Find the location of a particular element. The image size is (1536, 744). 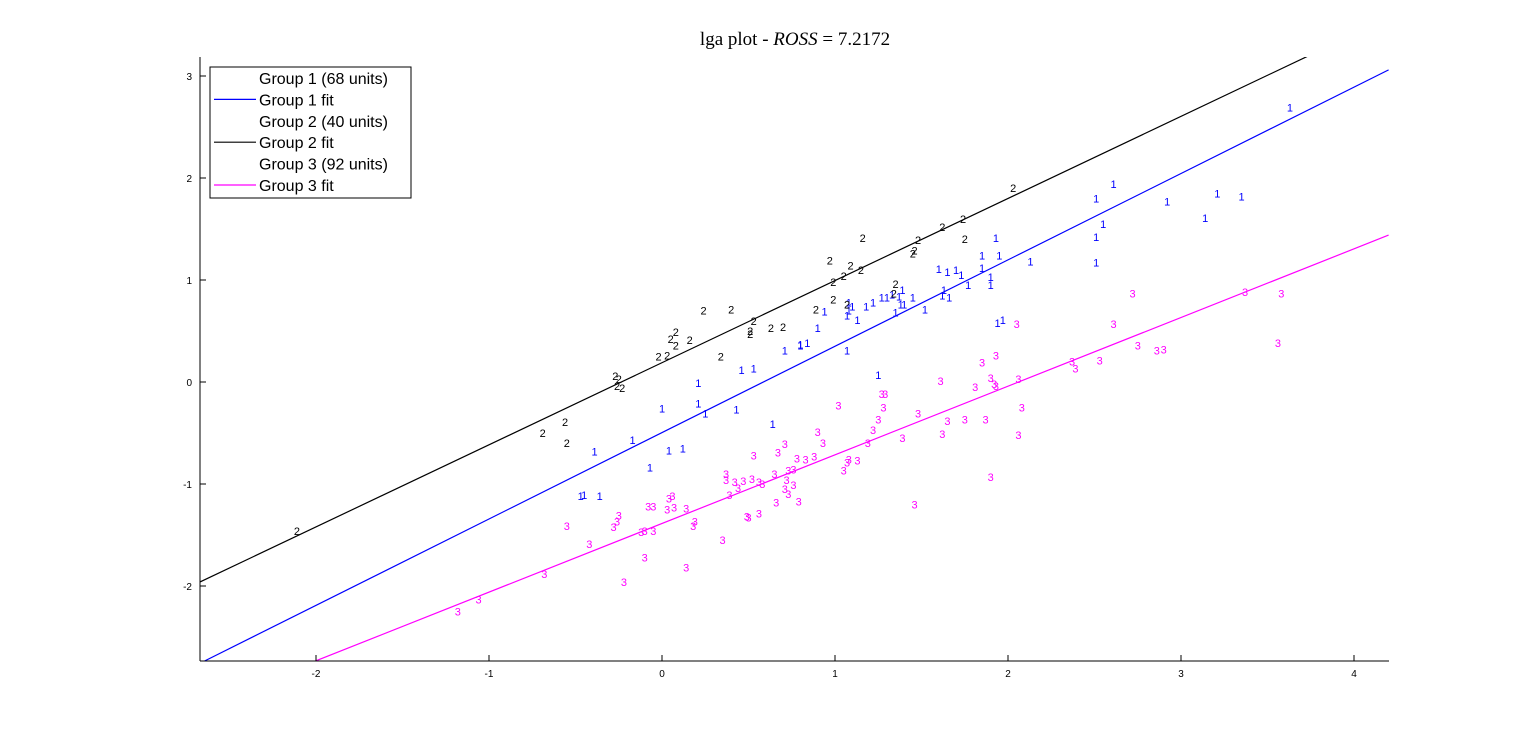

x-tick-label: -1 is located at coordinates (489, 674).